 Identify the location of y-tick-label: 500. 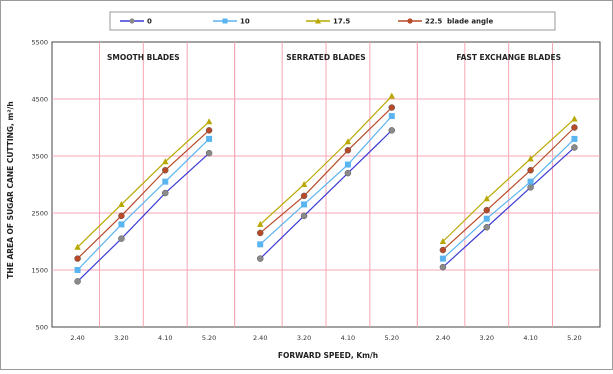
(42, 328).